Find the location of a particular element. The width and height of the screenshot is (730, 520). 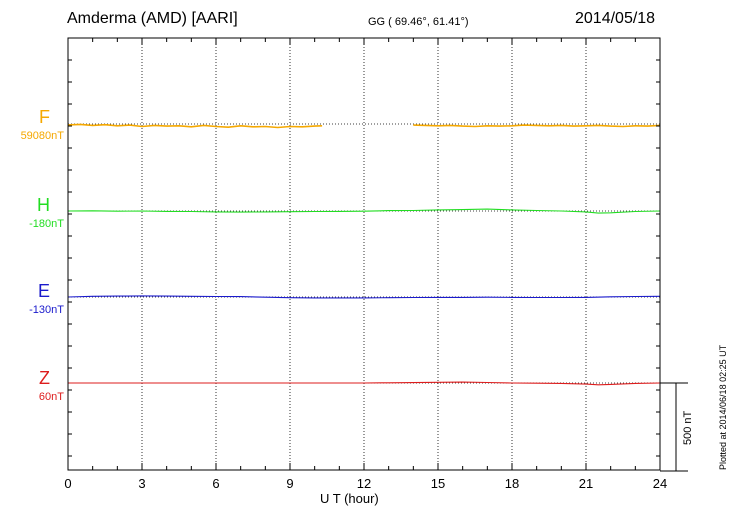

date-label: 2014/05/18 is located at coordinates (615, 18).